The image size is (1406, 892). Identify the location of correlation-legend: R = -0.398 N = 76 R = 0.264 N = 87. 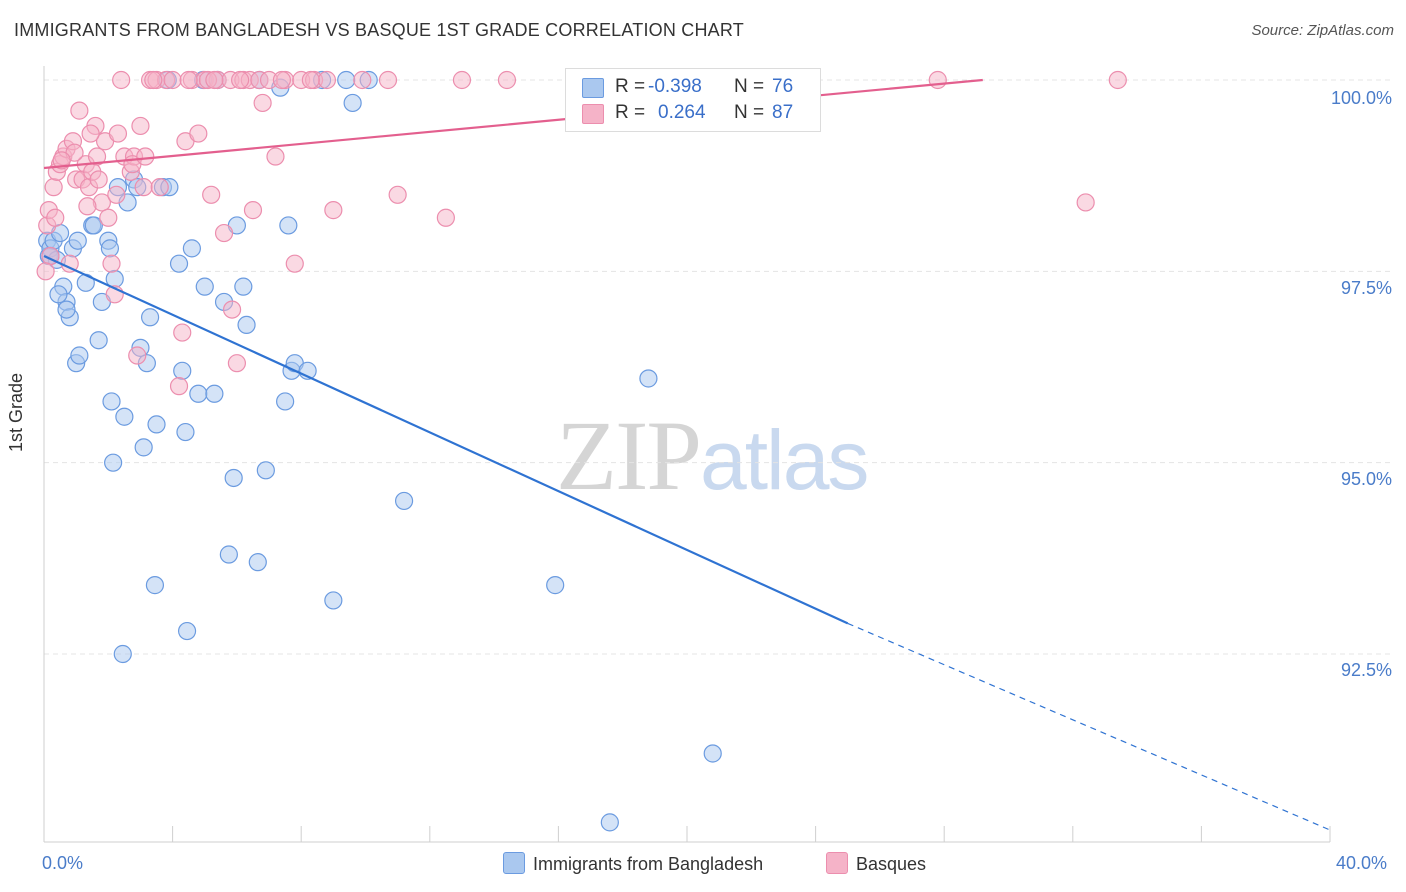
(693, 100).